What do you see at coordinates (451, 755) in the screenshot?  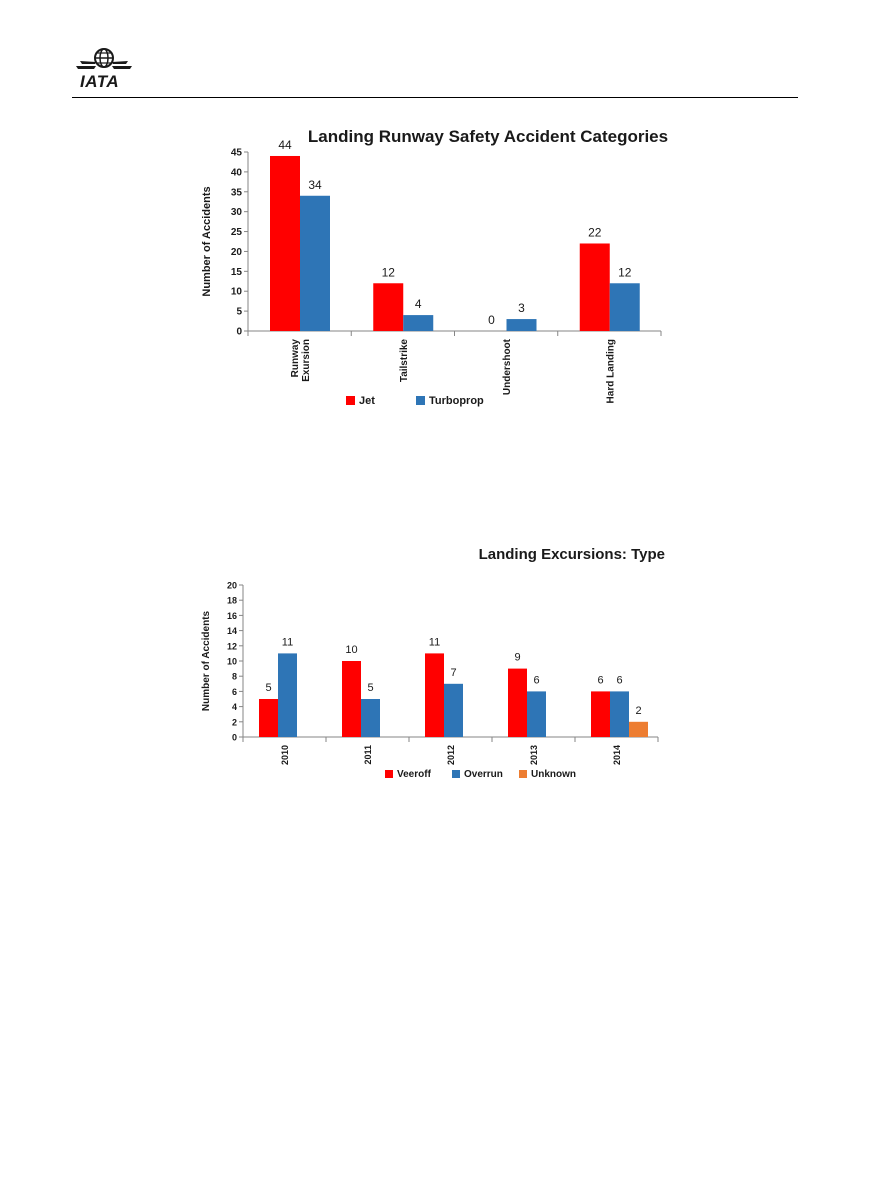 I see `x-category-label: 2012` at bounding box center [451, 755].